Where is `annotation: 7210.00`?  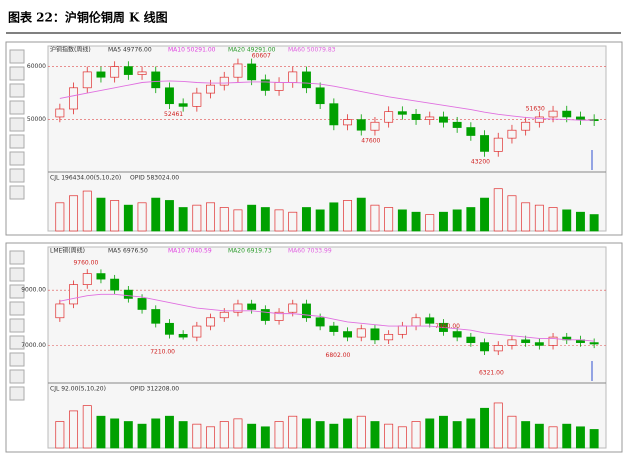 annotation: 7210.00 is located at coordinates (162, 352).